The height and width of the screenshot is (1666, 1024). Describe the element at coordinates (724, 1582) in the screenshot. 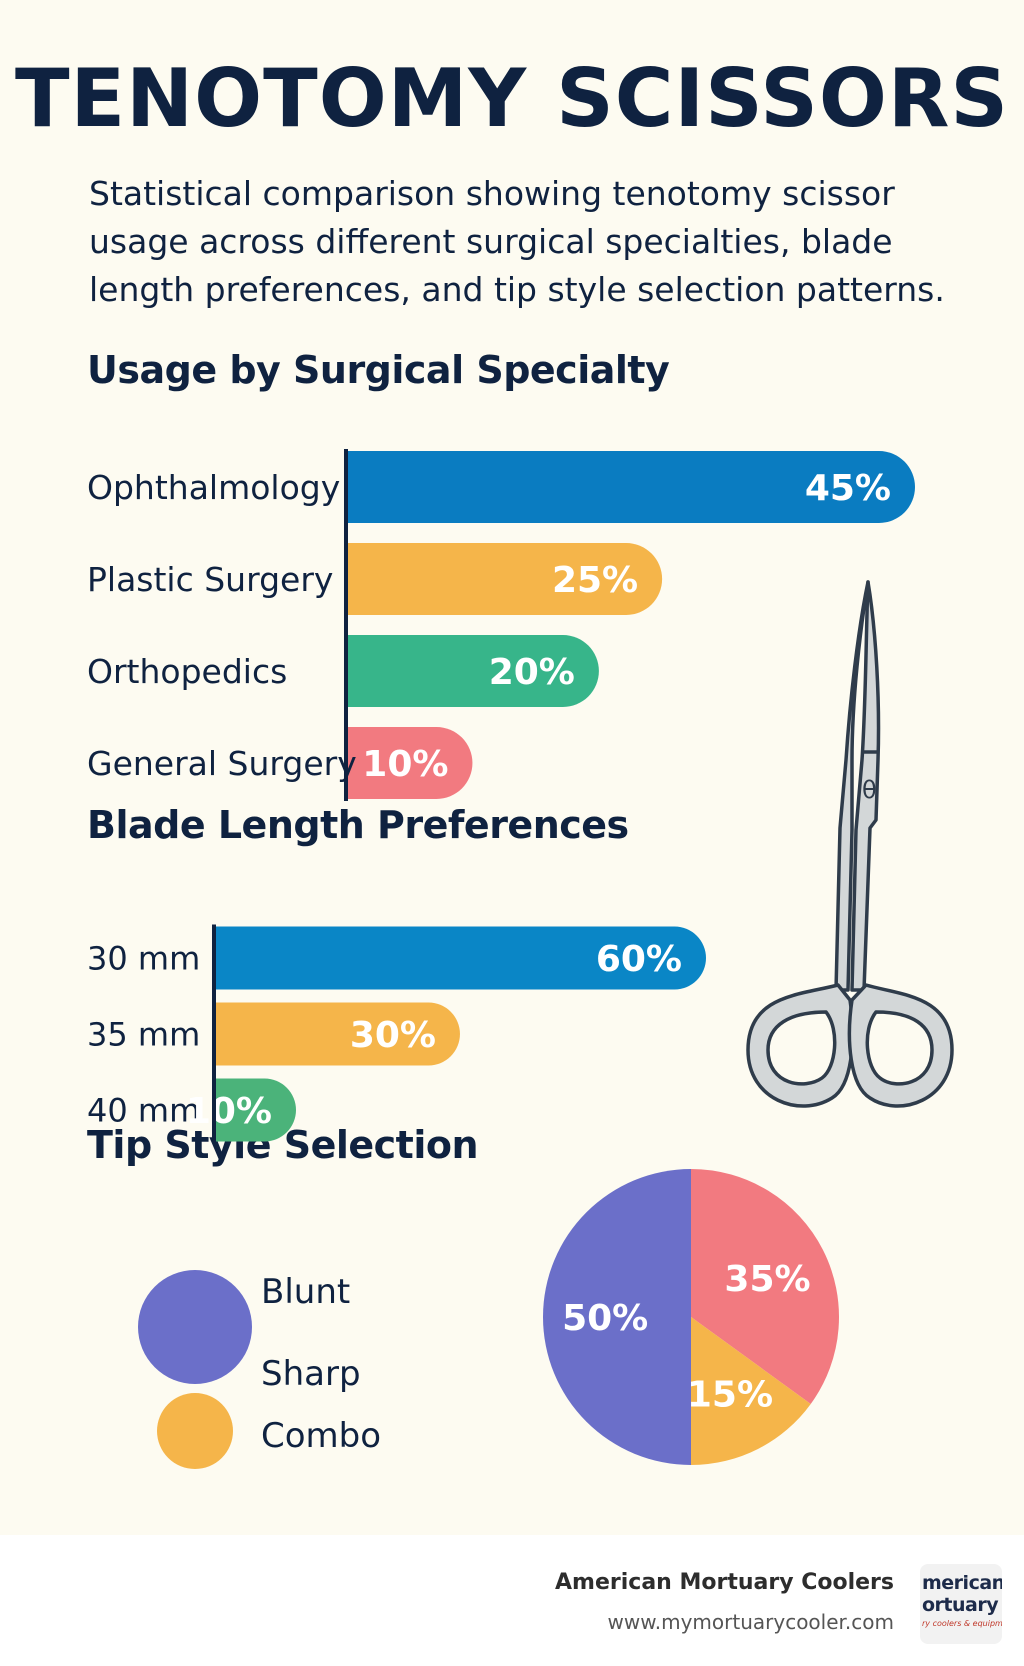

I see `footer-company: American Mortuary Coolers` at that location.